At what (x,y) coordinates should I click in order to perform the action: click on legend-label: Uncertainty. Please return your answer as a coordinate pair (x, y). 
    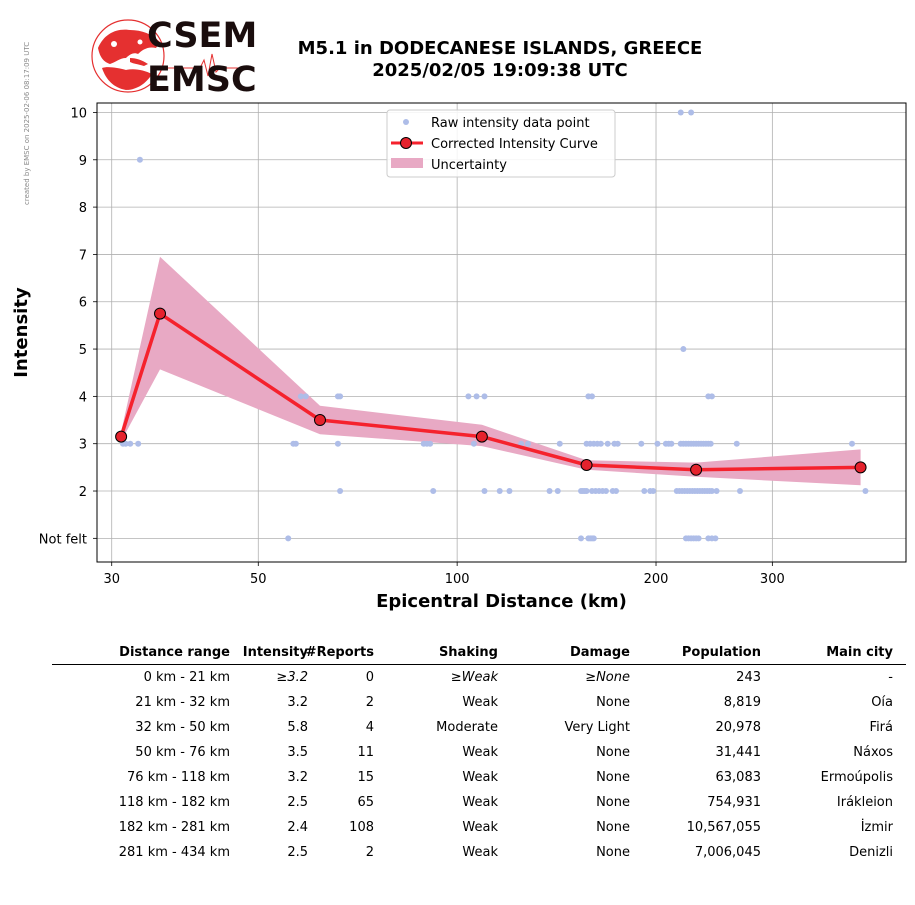
    Looking at the image, I should click on (469, 165).